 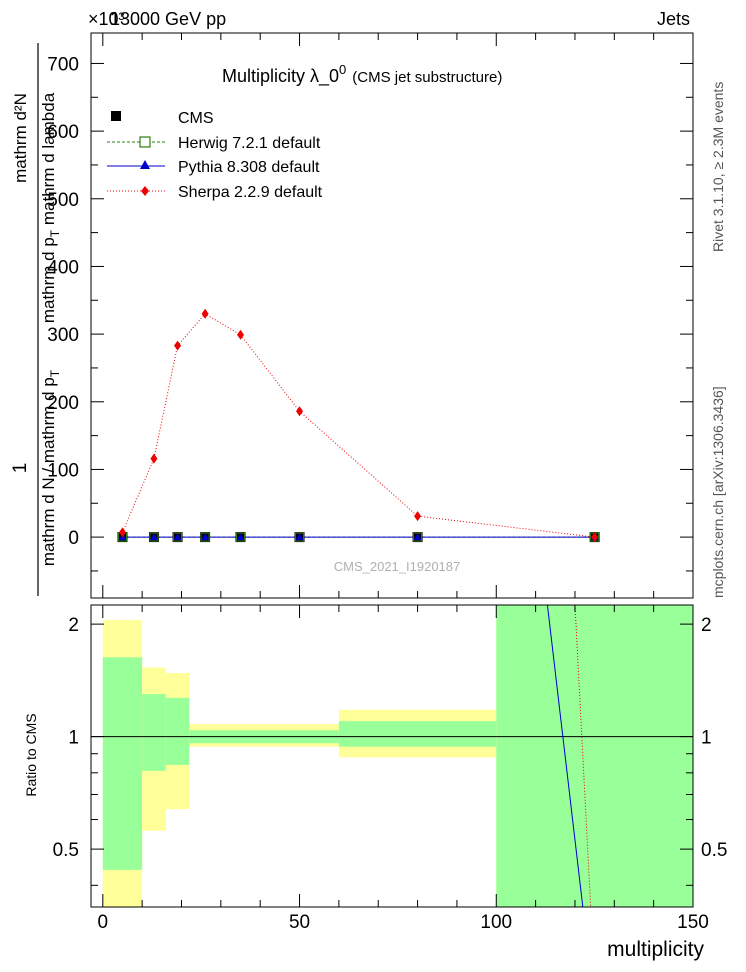 What do you see at coordinates (63, 335) in the screenshot?
I see `y-tick-label: 300` at bounding box center [63, 335].